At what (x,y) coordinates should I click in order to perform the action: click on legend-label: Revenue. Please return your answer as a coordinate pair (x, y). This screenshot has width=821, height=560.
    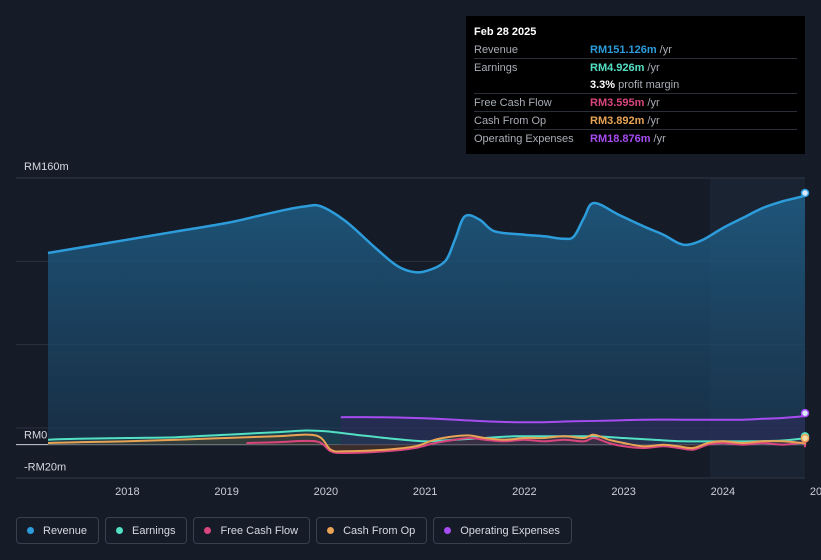
    Looking at the image, I should click on (65, 530).